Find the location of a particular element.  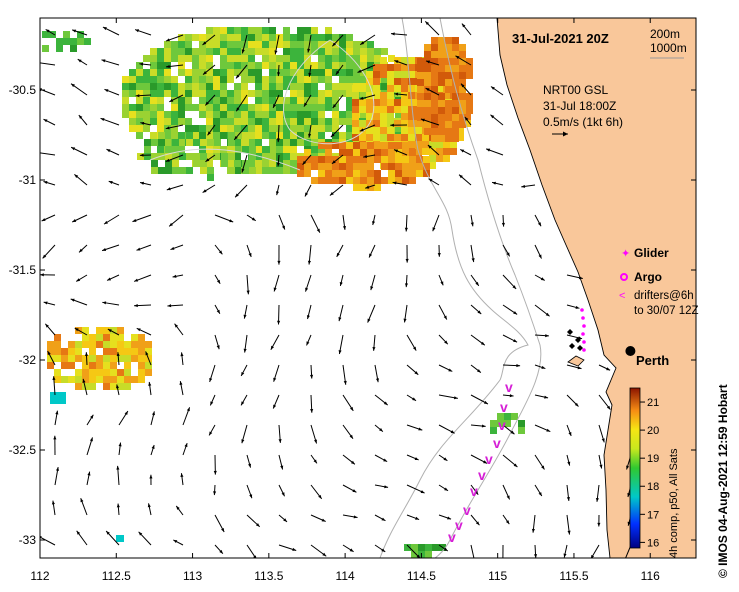

legend: ✦ Glider Argo < drifters@6h to 30/07 12Z is located at coordinates (659, 281).